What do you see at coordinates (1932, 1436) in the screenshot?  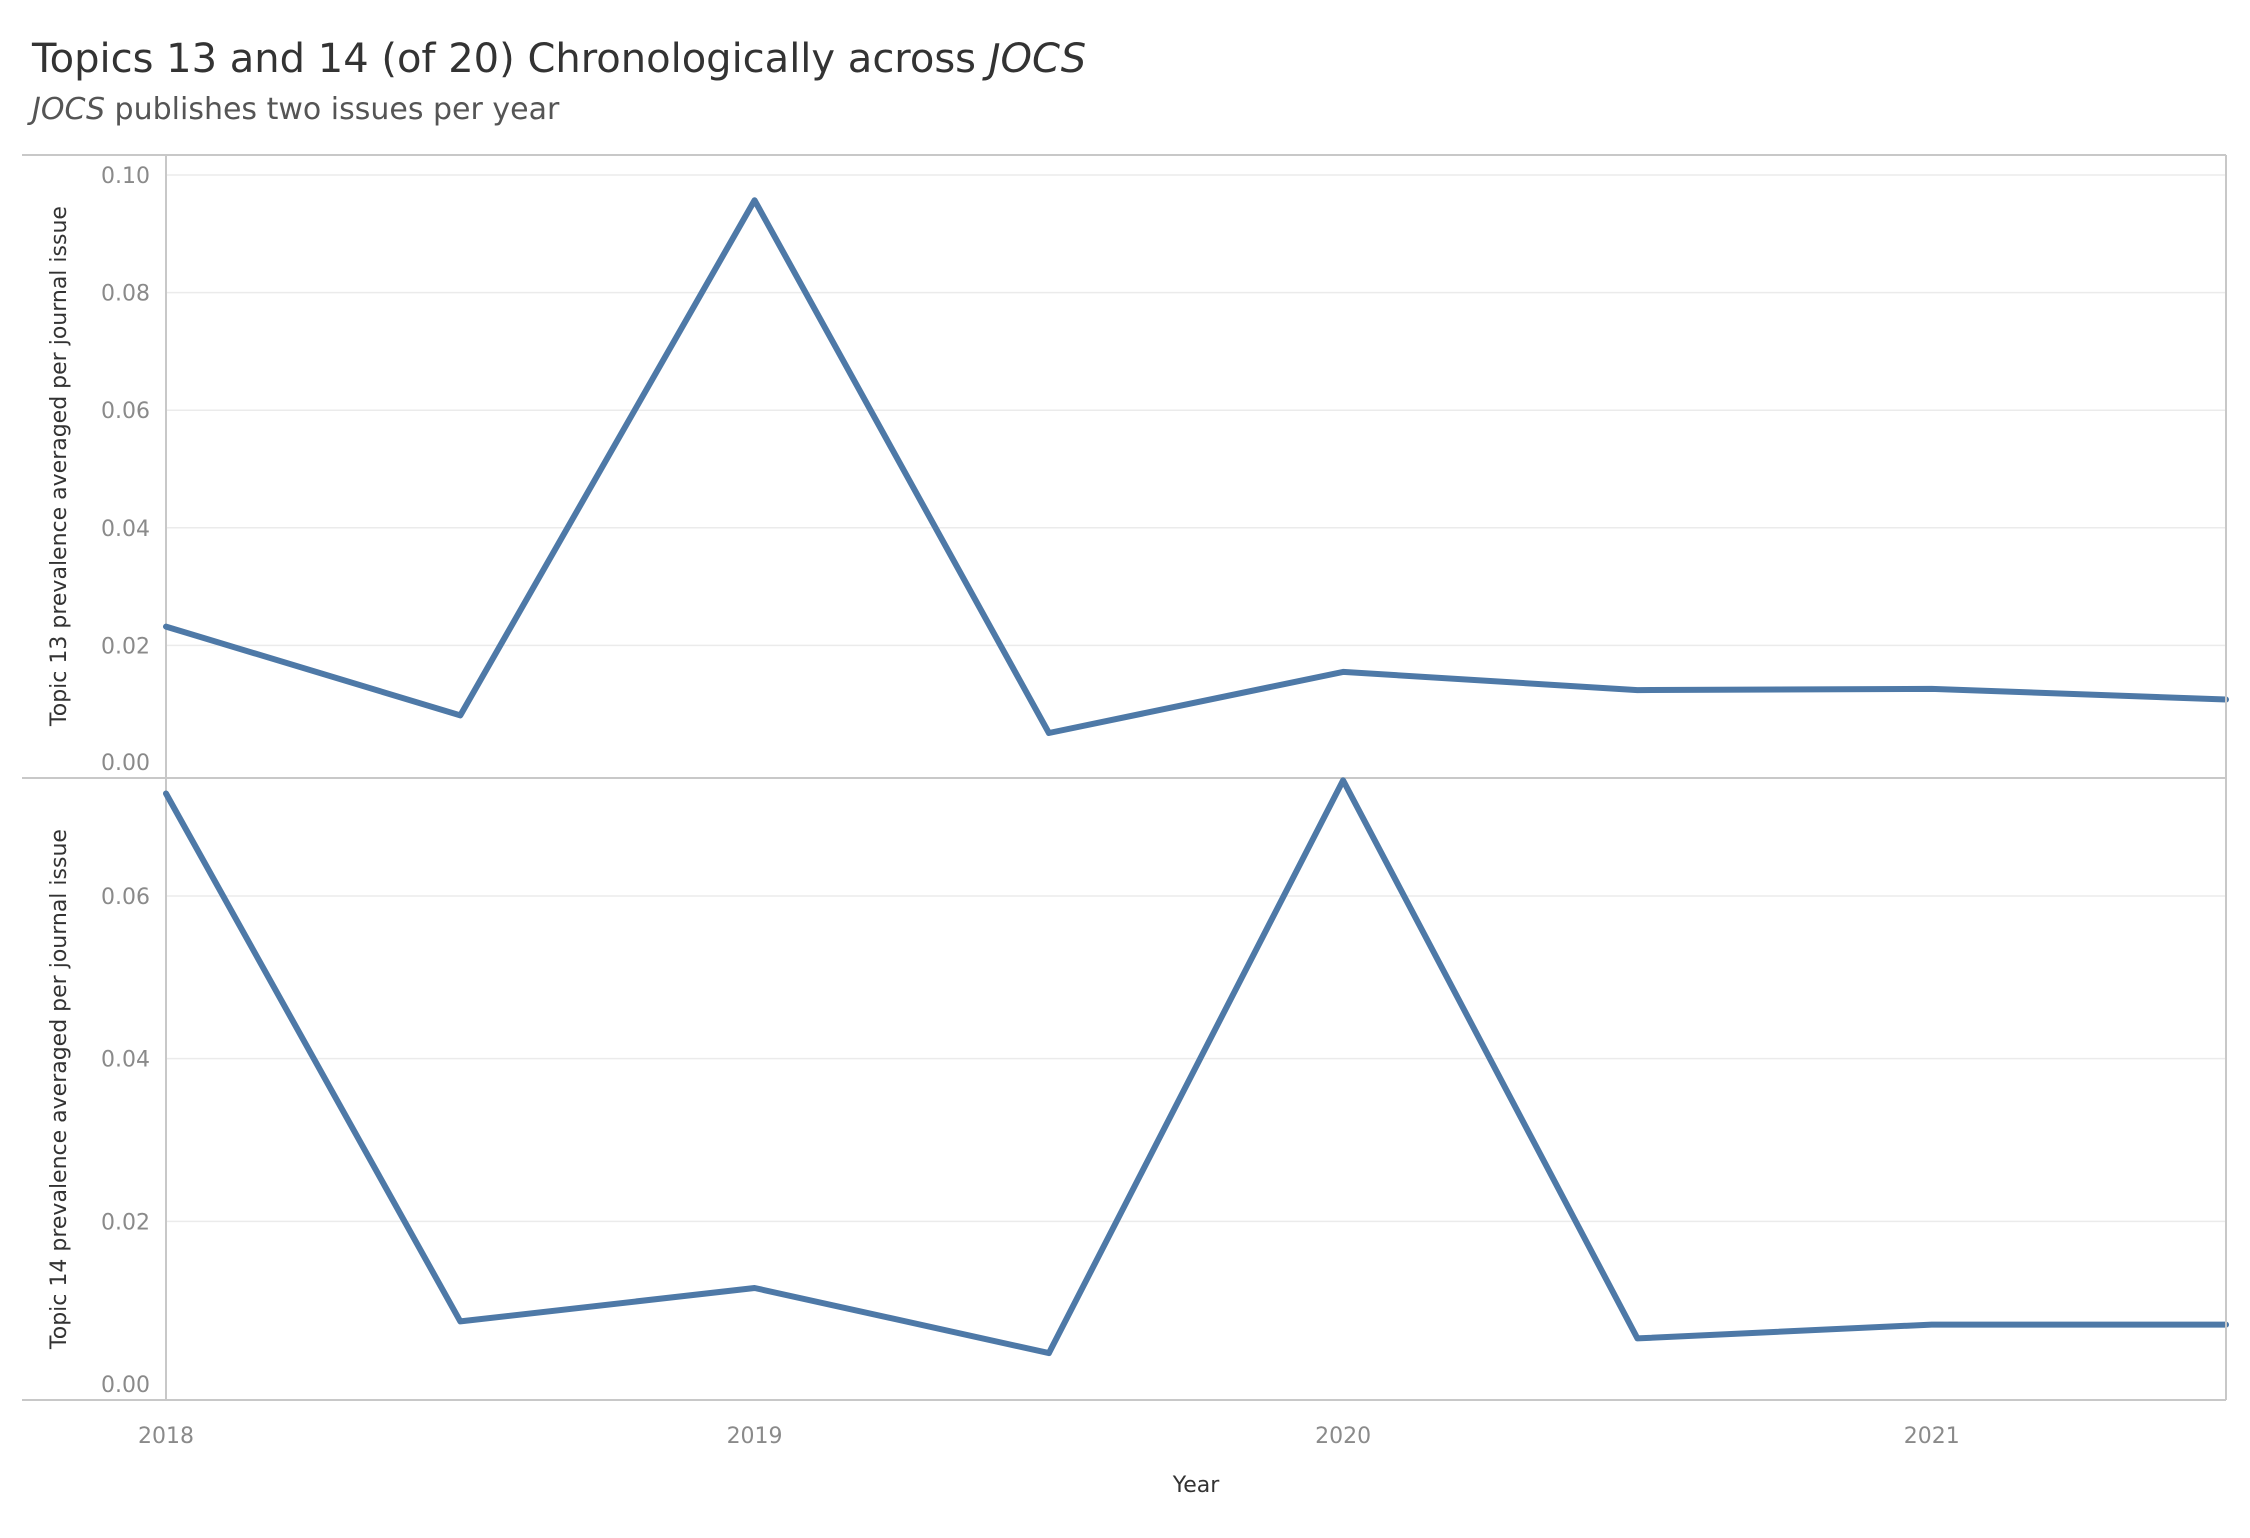 I see `x-tick-label: 2021` at bounding box center [1932, 1436].